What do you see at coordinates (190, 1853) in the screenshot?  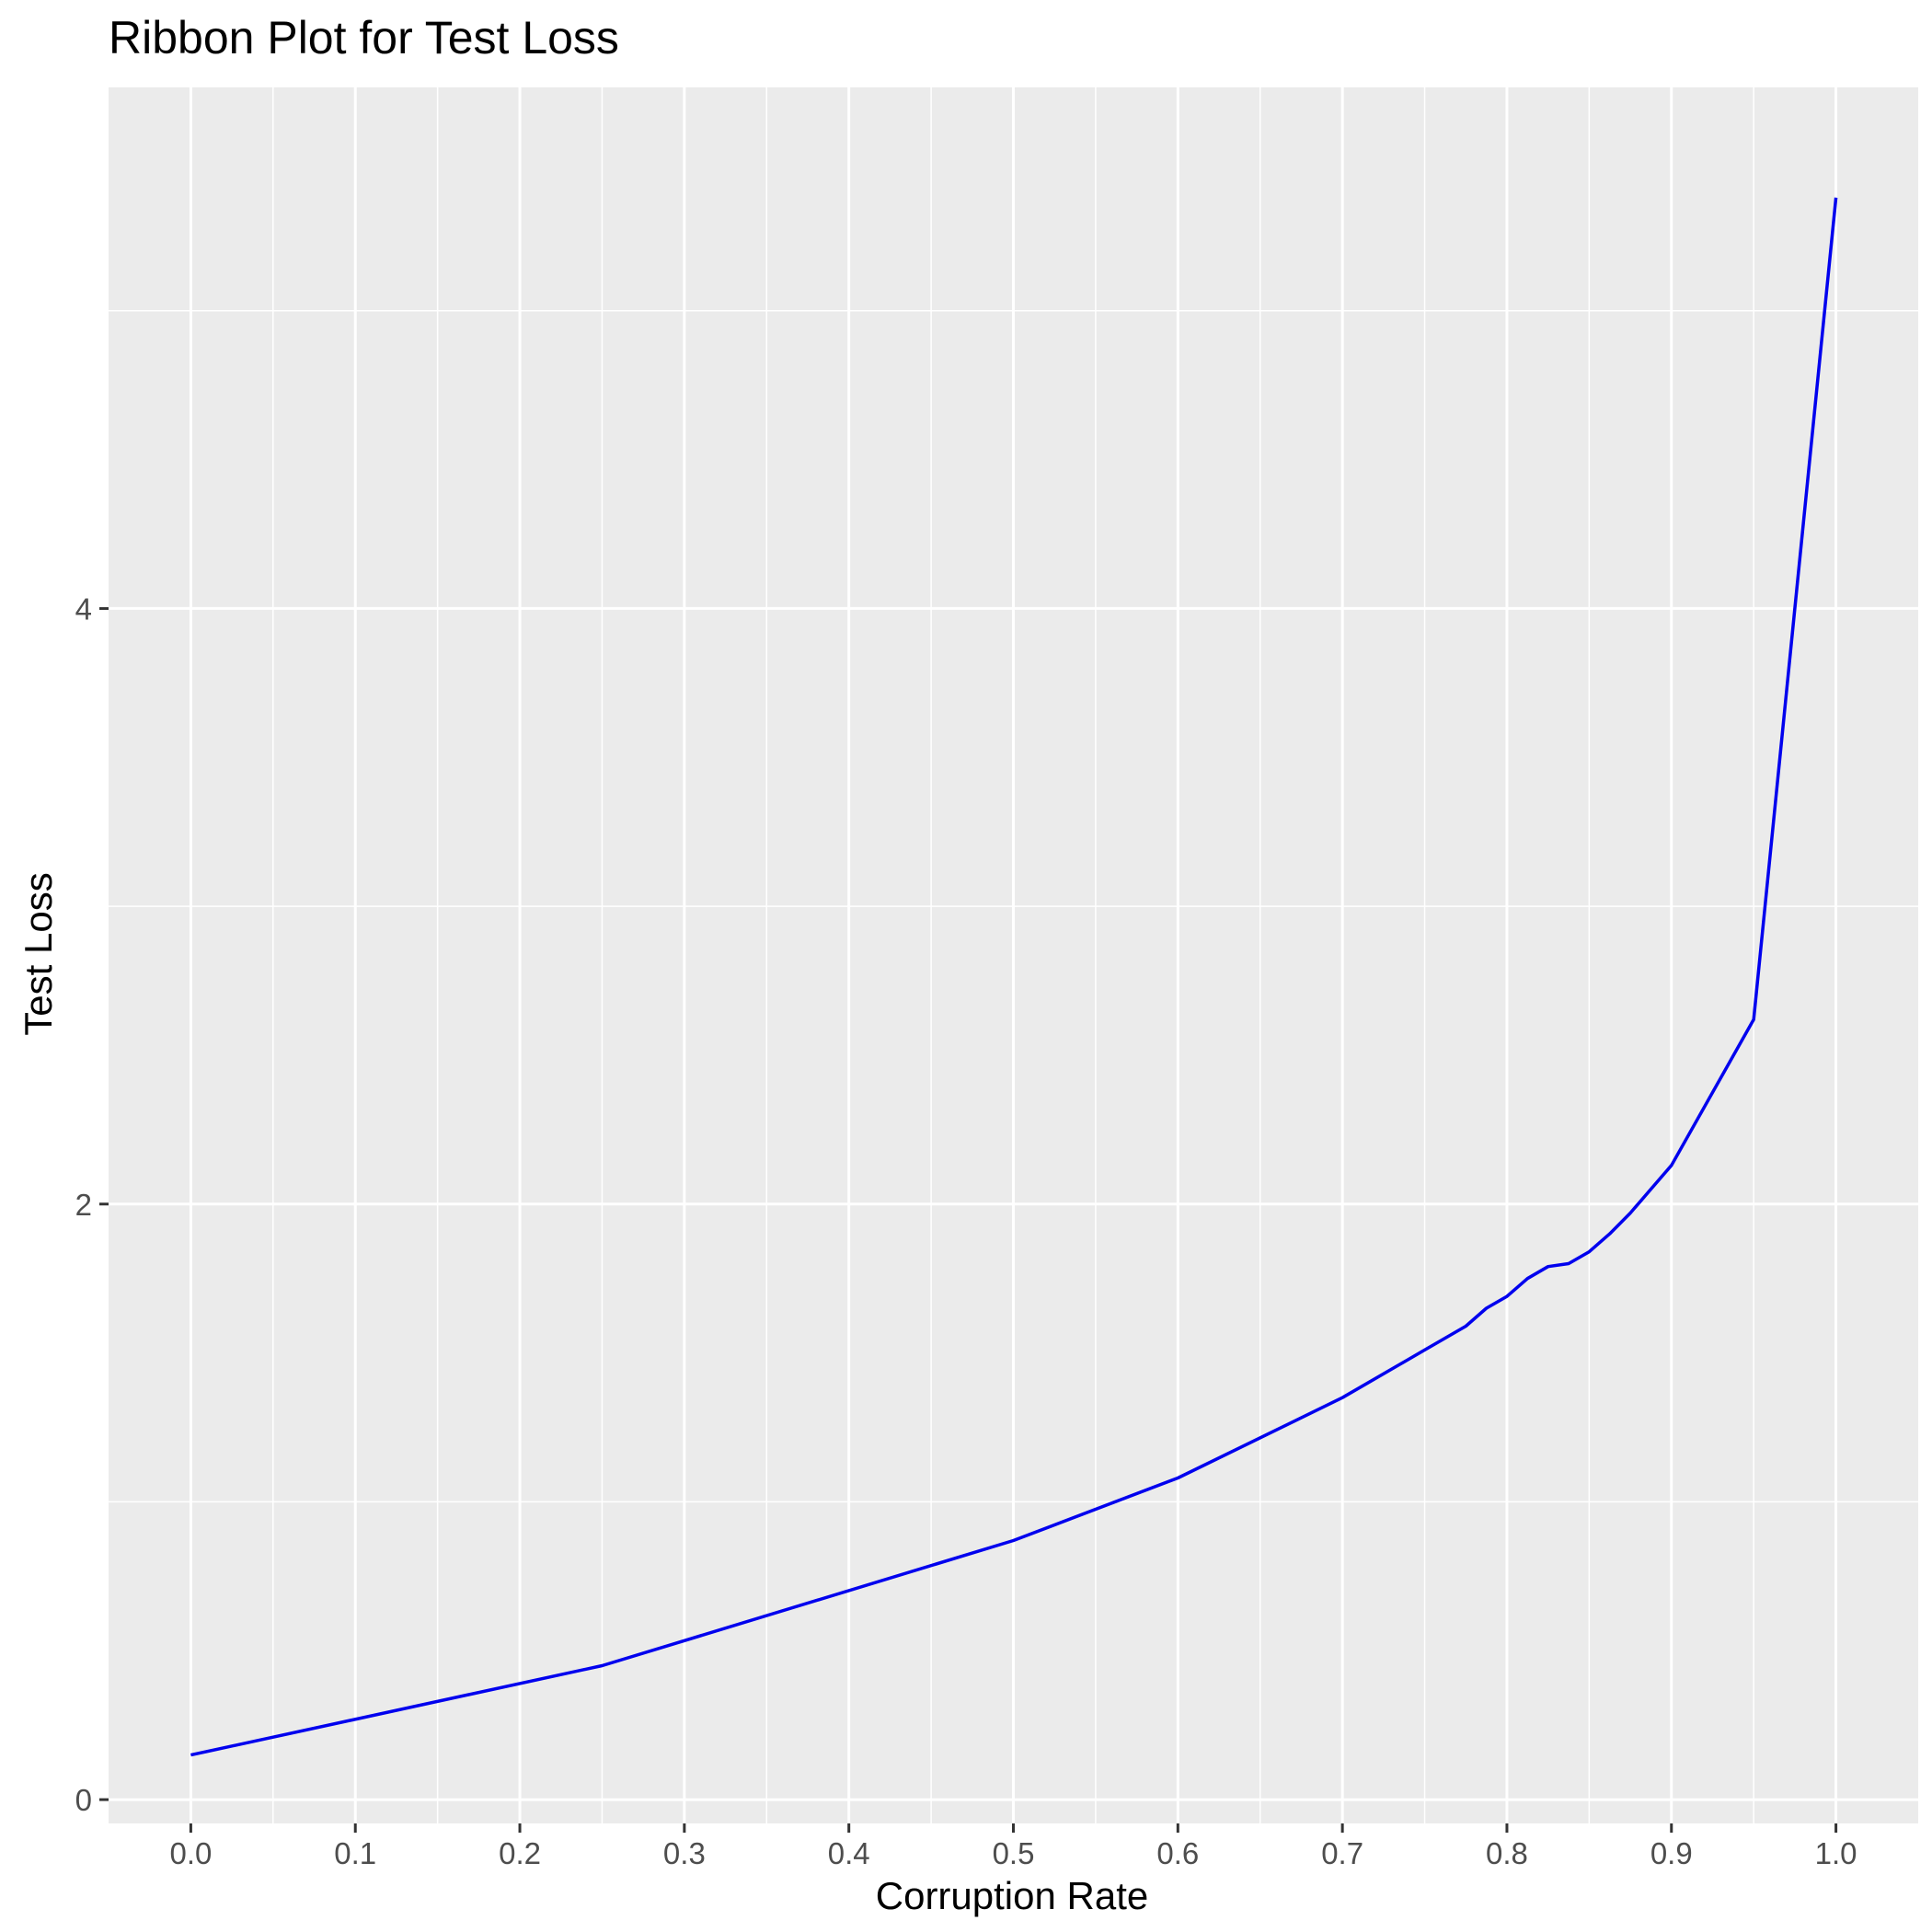 I see `x-tick-label: 0.0` at bounding box center [190, 1853].